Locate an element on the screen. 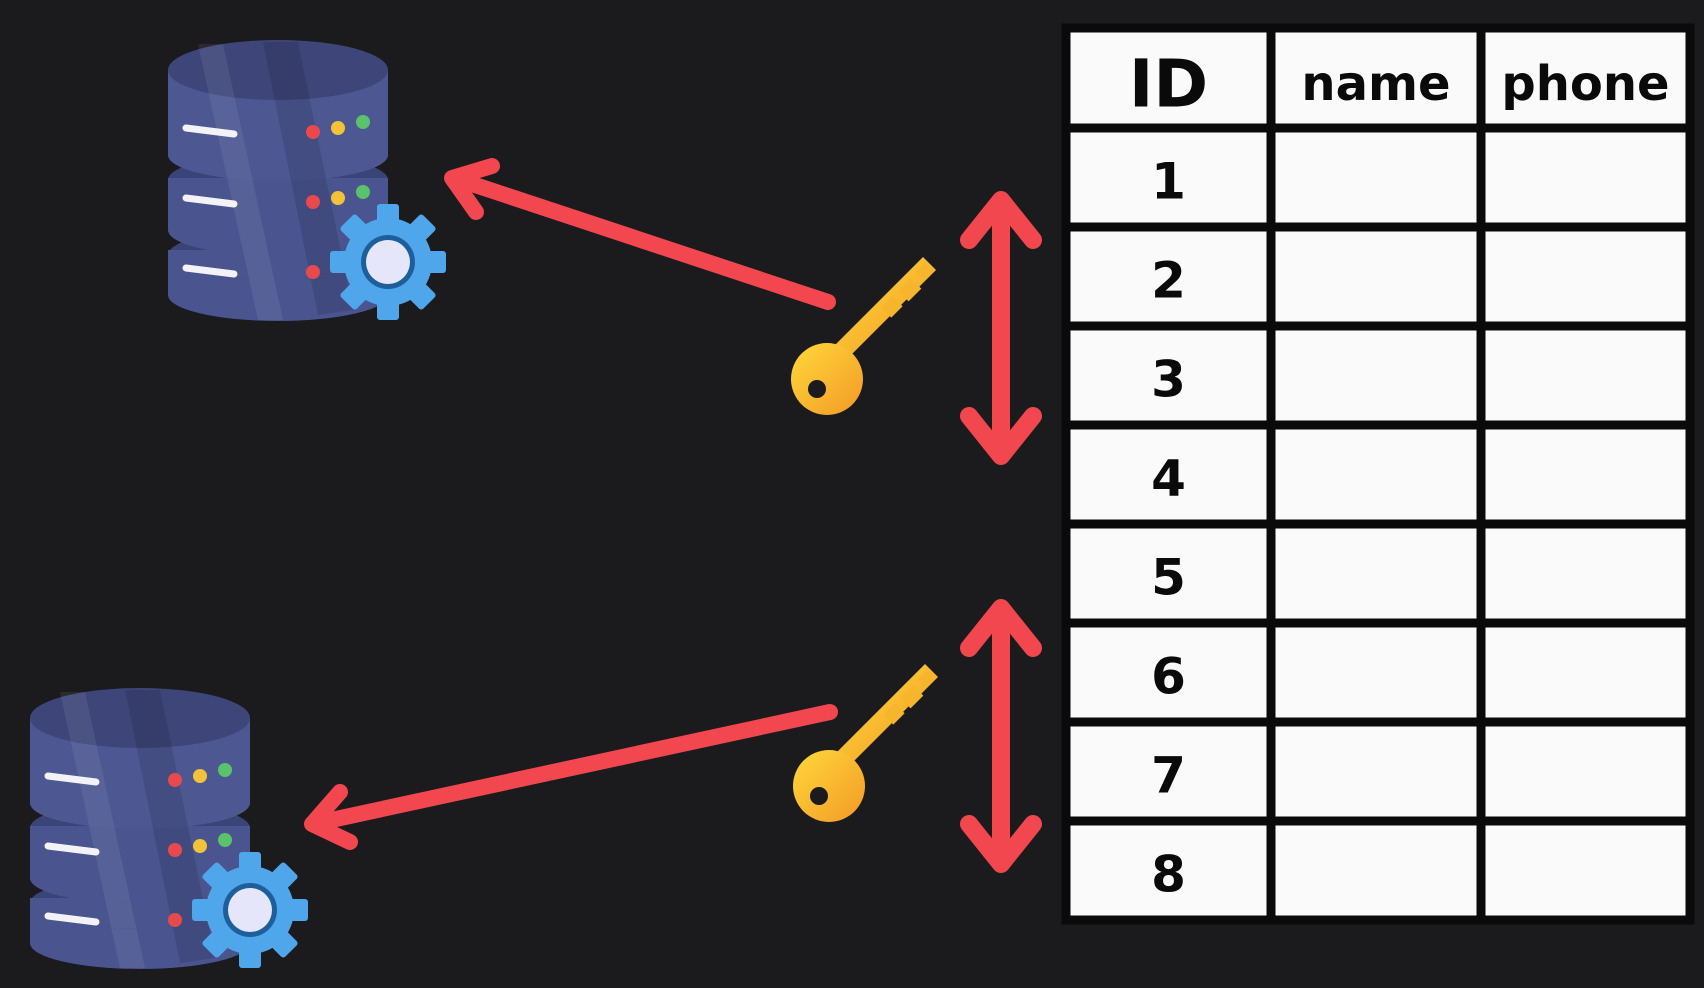  table-id-cell: 5 is located at coordinates (1168, 578).